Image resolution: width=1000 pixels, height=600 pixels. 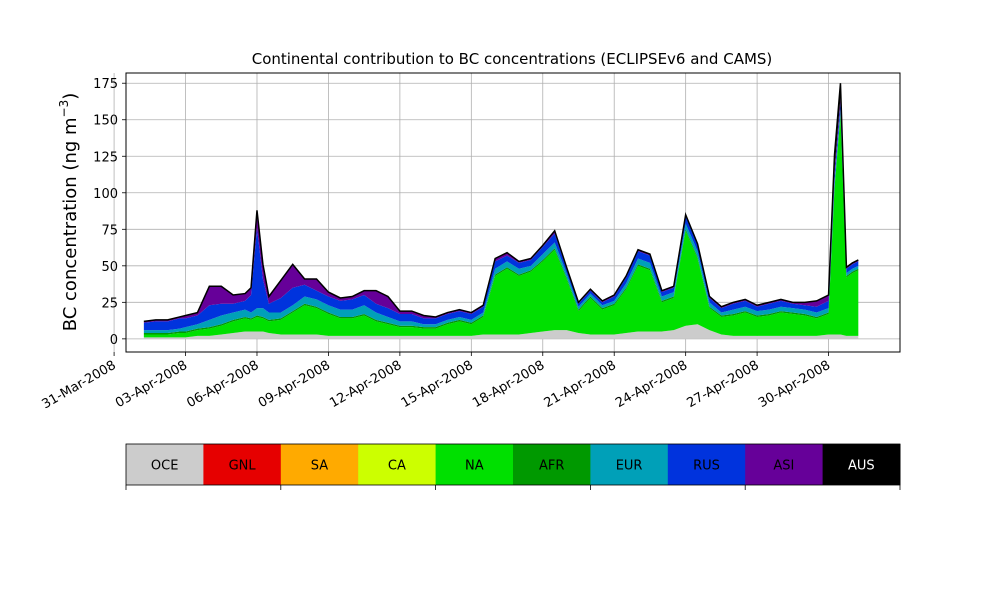 I want to click on y-tick-label: 25, so click(x=109, y=303).